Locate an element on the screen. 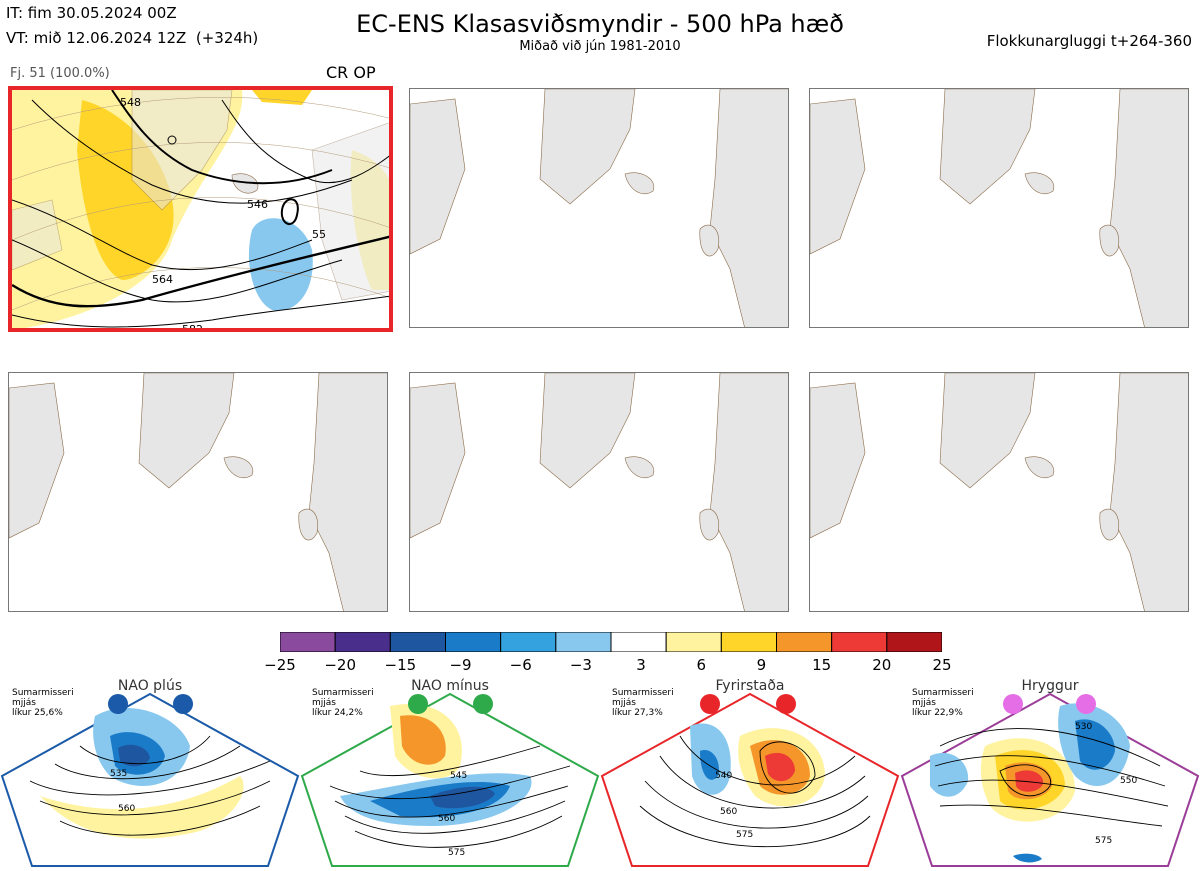 The width and height of the screenshot is (1200, 871). regime-info: Sumarmisseri mjjás líkur 27,3% is located at coordinates (643, 703).